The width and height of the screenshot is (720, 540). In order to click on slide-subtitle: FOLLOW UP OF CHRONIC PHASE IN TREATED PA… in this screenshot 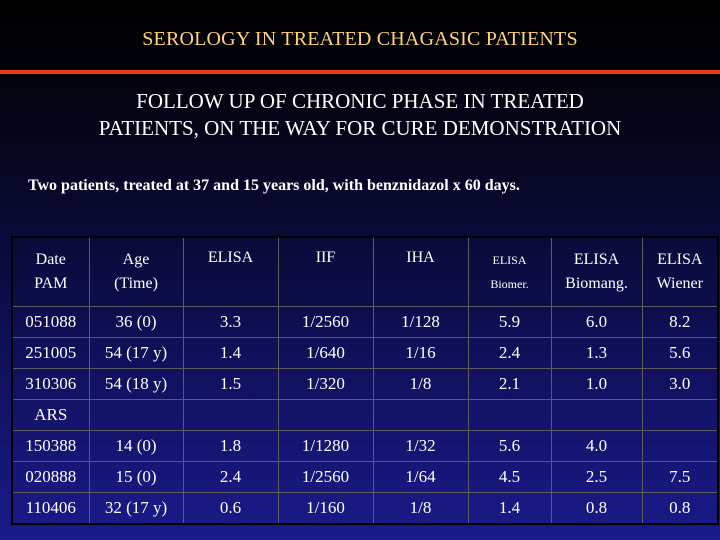, I will do `click(360, 115)`.